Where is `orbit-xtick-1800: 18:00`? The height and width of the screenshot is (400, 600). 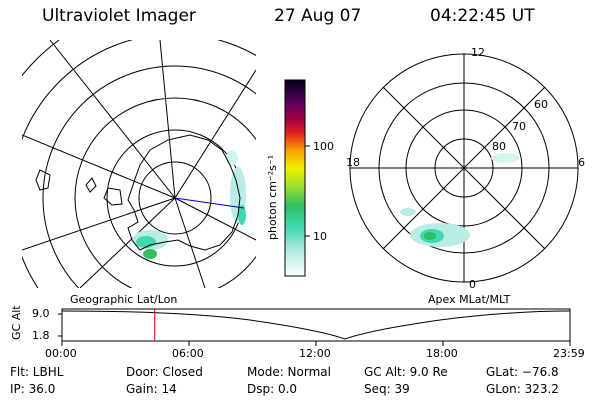
orbit-xtick-1800: 18:00 is located at coordinates (442, 353).